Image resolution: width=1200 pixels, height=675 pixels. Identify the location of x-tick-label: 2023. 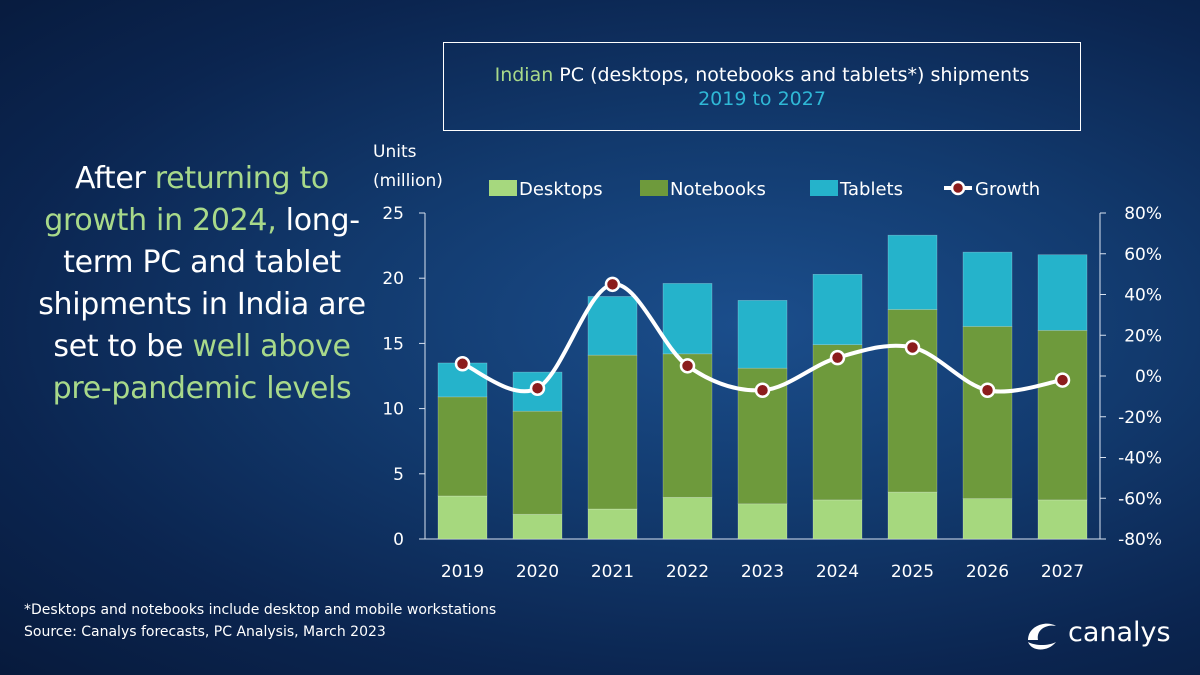
(762, 572).